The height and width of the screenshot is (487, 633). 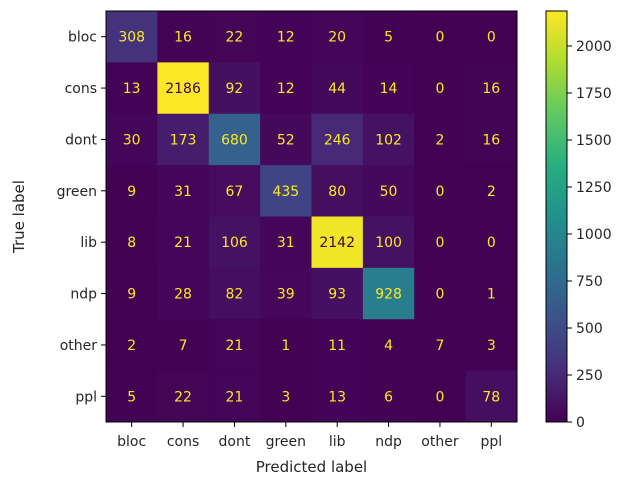 What do you see at coordinates (83, 295) in the screenshot?
I see `y-tick-label: ndp` at bounding box center [83, 295].